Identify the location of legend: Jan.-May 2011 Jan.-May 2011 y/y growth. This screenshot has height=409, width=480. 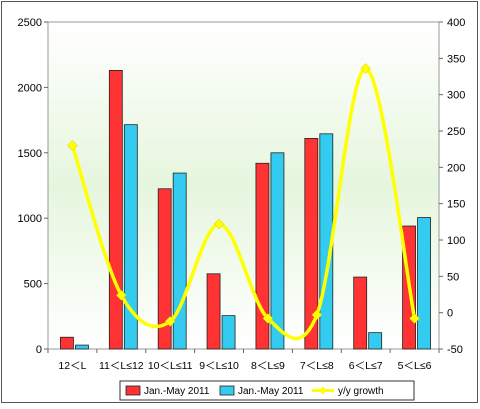
(267, 390).